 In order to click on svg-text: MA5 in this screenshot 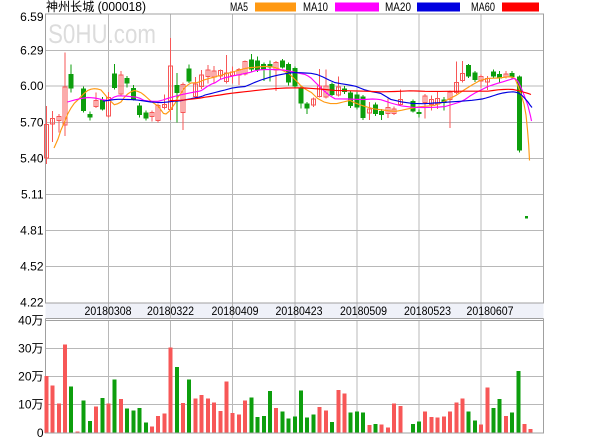, I will do `click(239, 7)`.